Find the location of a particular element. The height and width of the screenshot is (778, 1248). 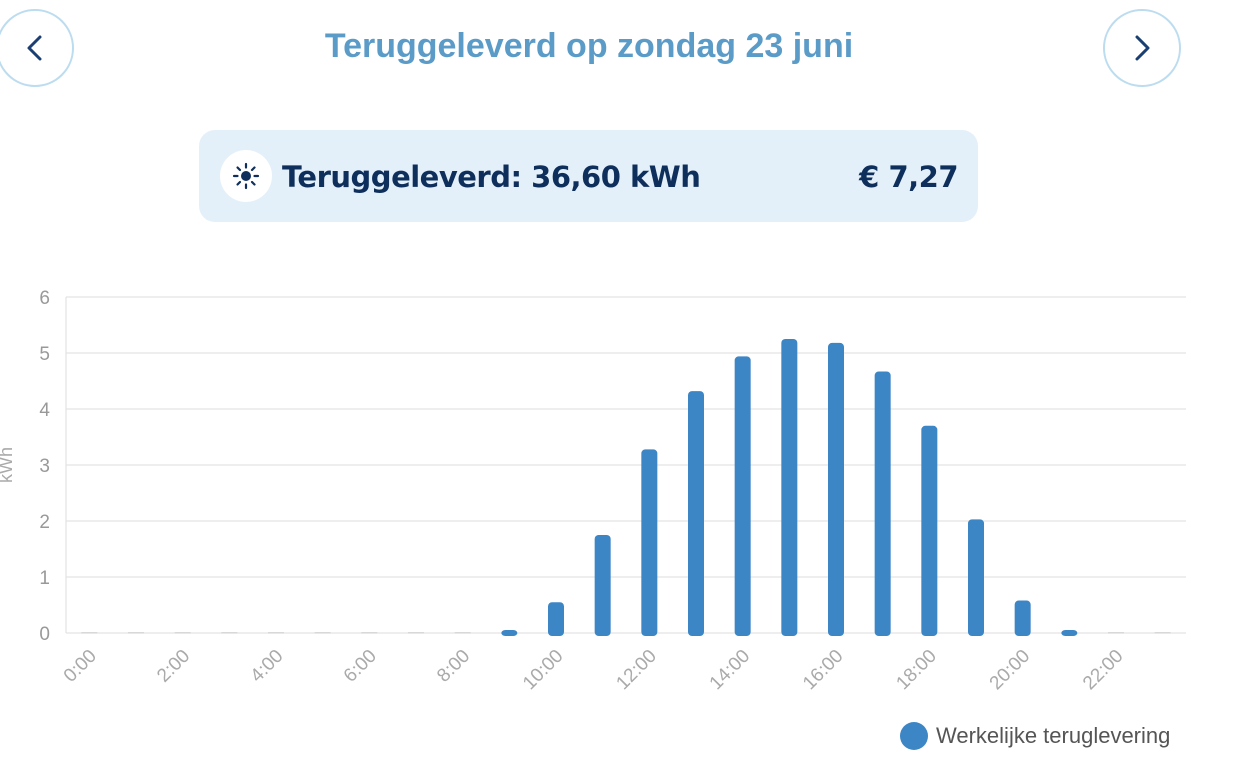

summary-label: Teruggeleverd: 36,60 kWh is located at coordinates (491, 177).